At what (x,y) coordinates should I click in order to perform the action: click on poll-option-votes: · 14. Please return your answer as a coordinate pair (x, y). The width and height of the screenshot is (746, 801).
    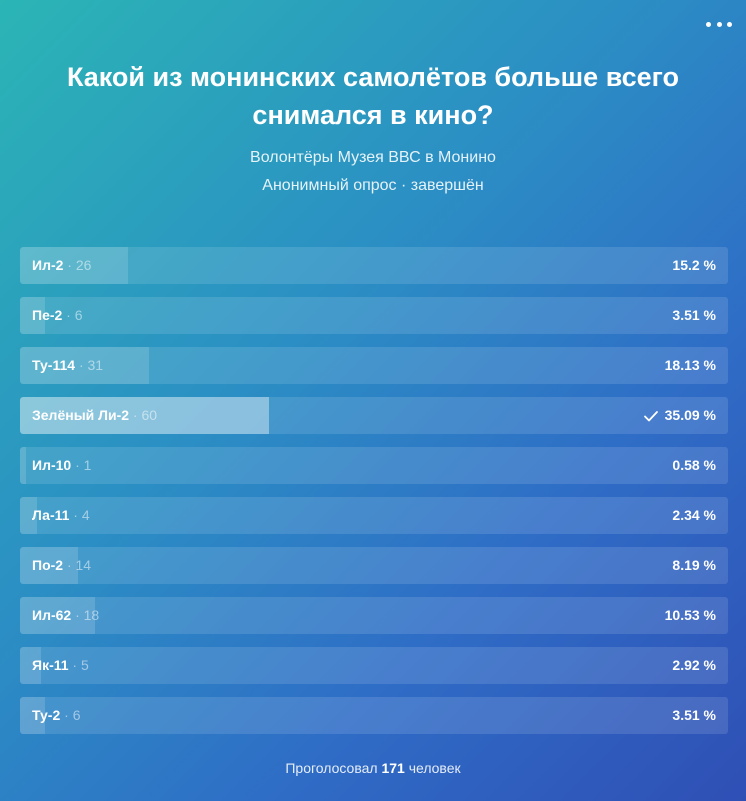
    Looking at the image, I should click on (77, 565).